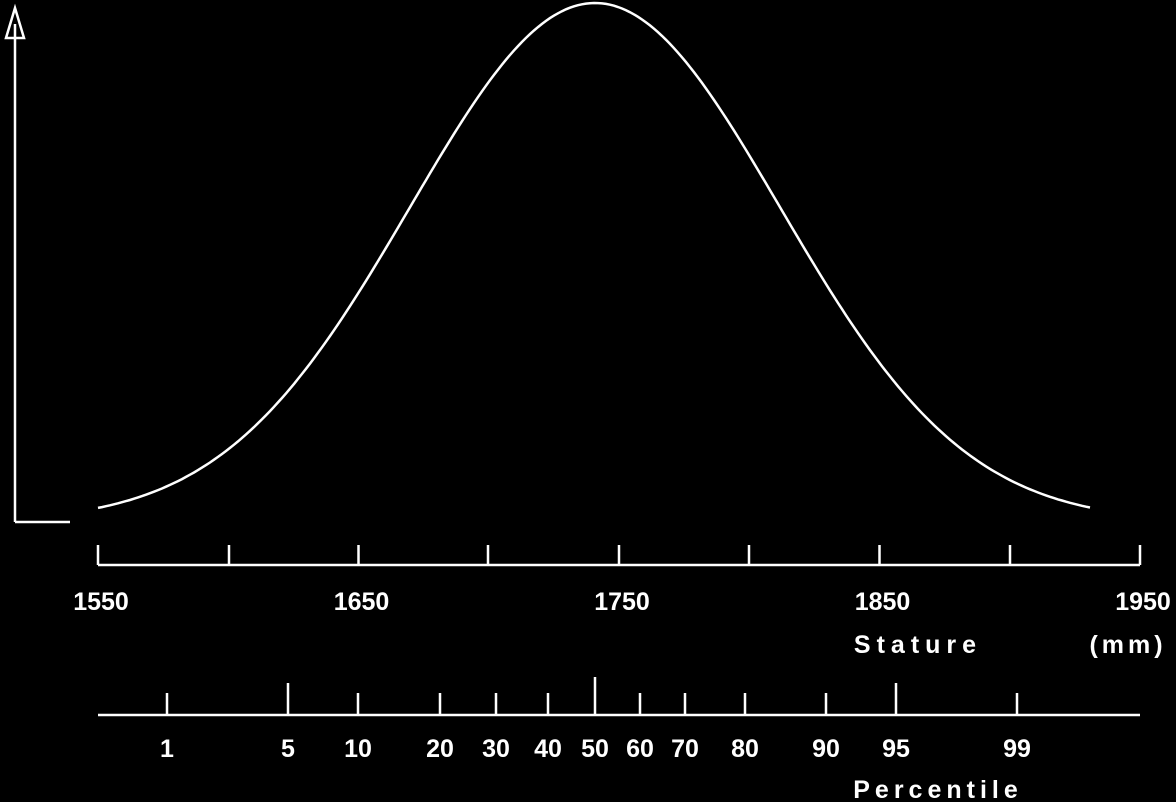 The height and width of the screenshot is (802, 1176). What do you see at coordinates (1127, 645) in the screenshot?
I see `stature-unit: (mm)` at bounding box center [1127, 645].